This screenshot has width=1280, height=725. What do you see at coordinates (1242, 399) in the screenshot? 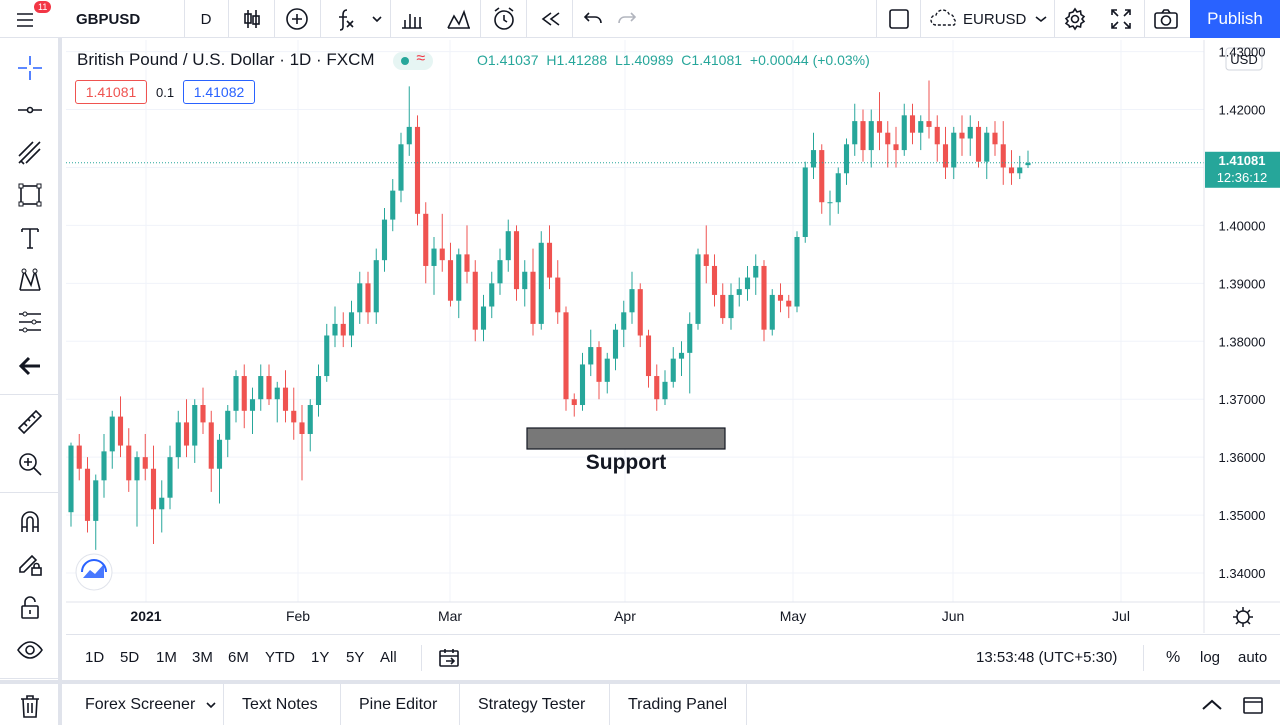
I see `price-tick: 1.37000` at bounding box center [1242, 399].